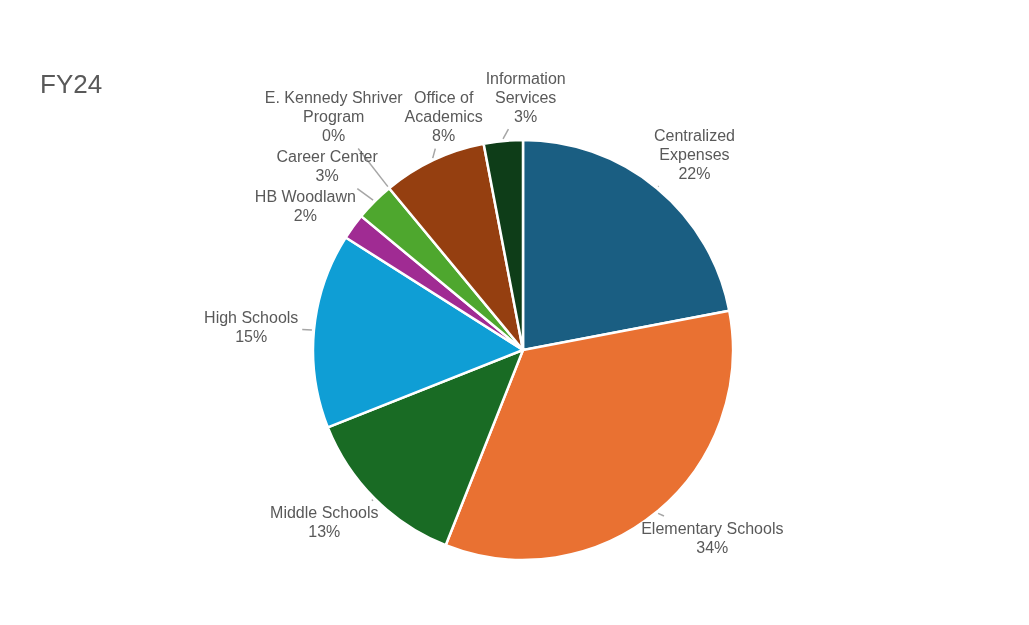  What do you see at coordinates (305, 216) in the screenshot?
I see `data-label: 2%` at bounding box center [305, 216].